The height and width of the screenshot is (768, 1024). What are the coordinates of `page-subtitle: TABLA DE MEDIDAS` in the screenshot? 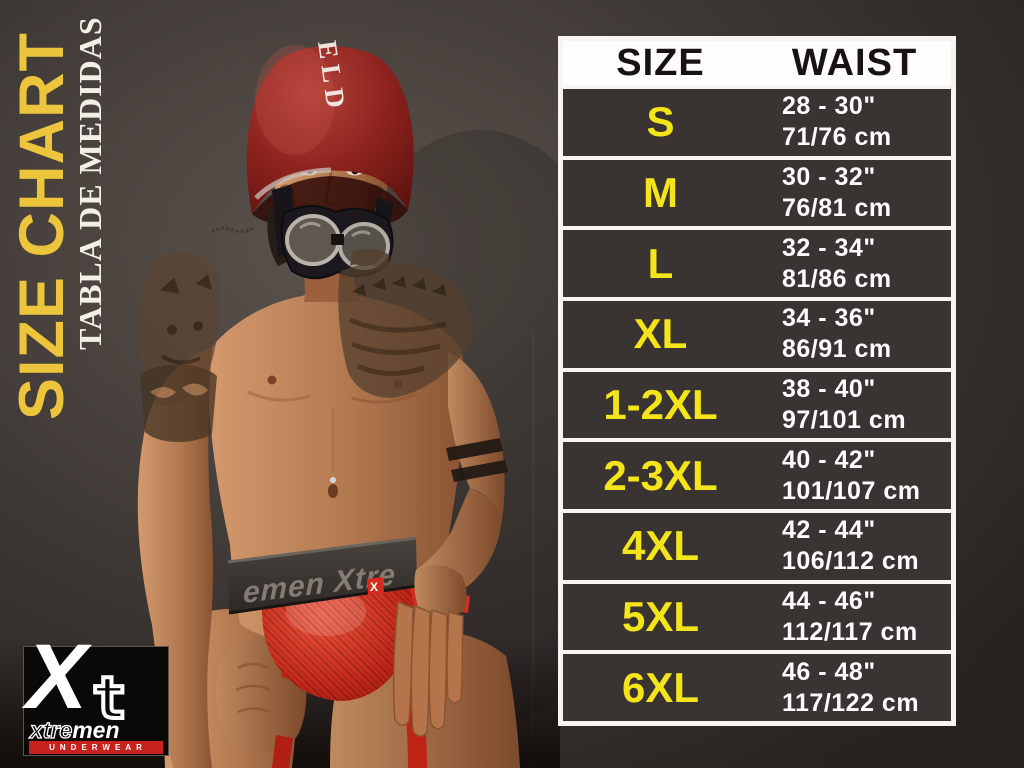 It's located at (90, 183).